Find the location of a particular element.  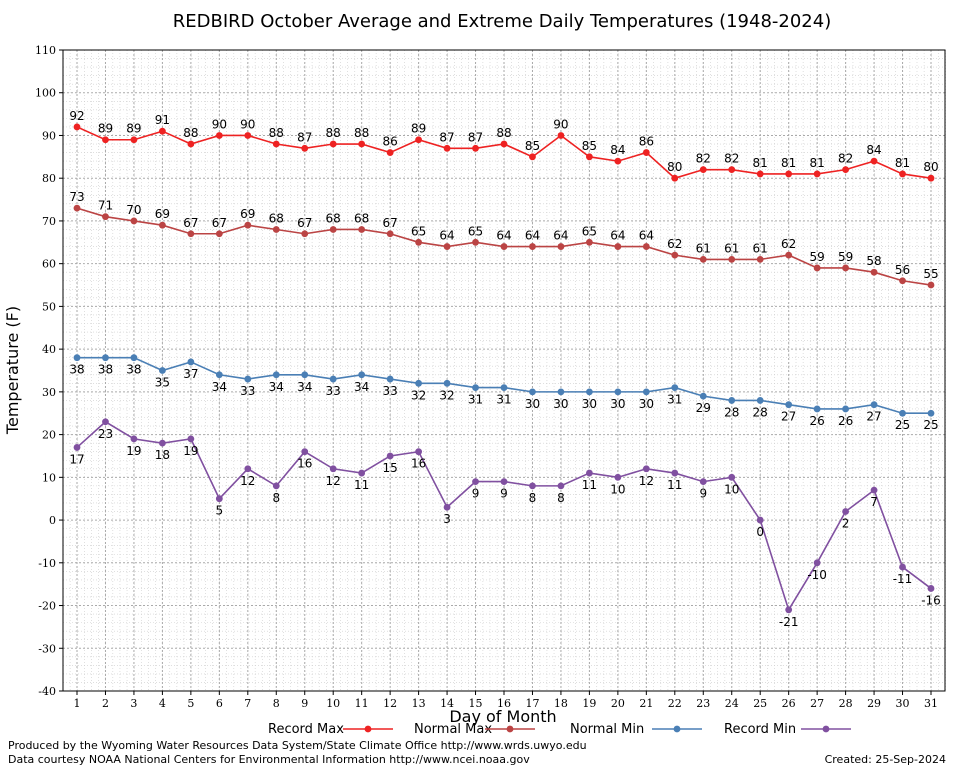

y-tick-label: -20 is located at coordinates (47, 606).